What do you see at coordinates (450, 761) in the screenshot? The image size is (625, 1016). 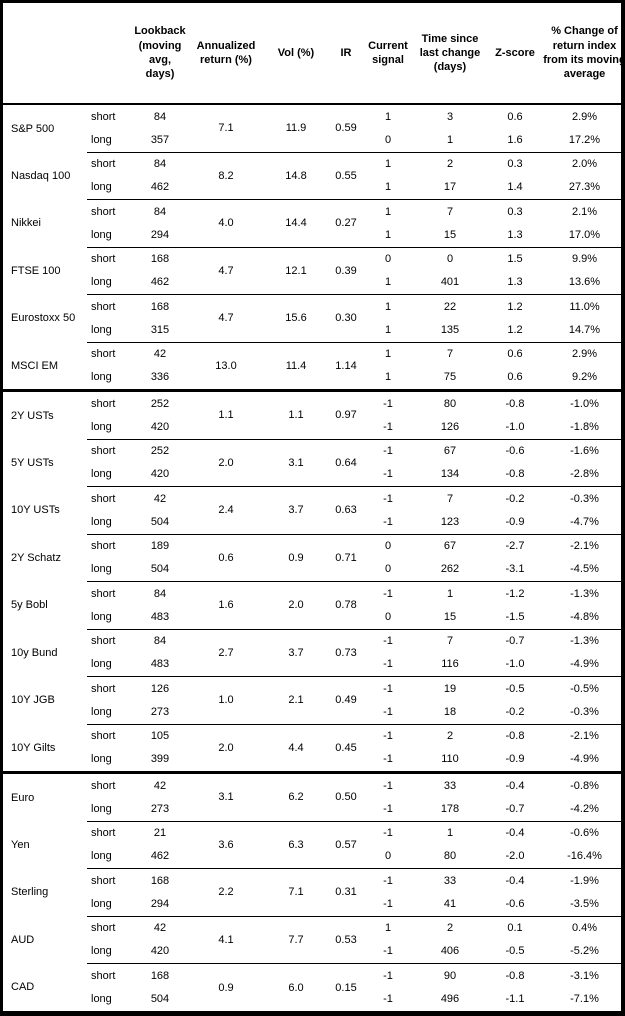 I see `time-since-change-value: 110` at bounding box center [450, 761].